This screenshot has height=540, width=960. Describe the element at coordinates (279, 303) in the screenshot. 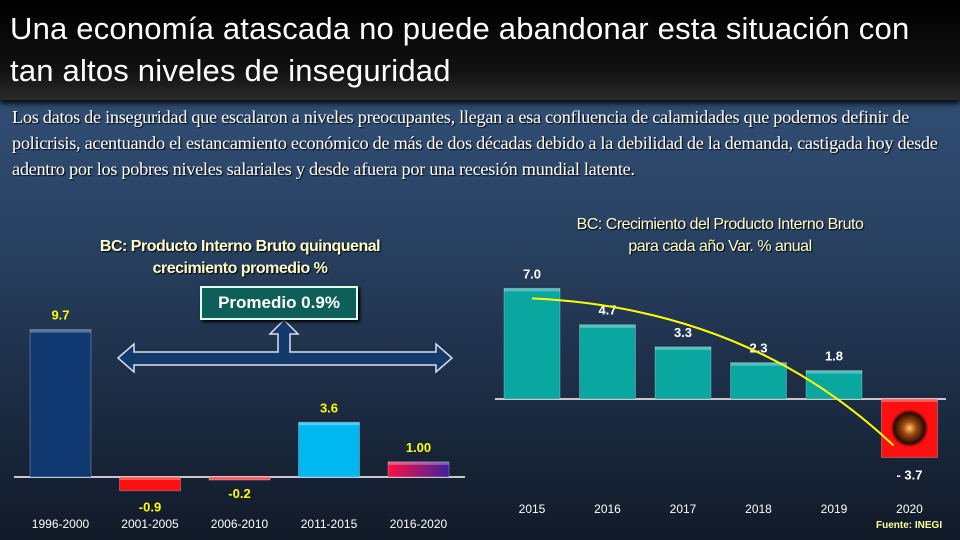

I see `average-annotation: Promedio 0.9%` at that location.